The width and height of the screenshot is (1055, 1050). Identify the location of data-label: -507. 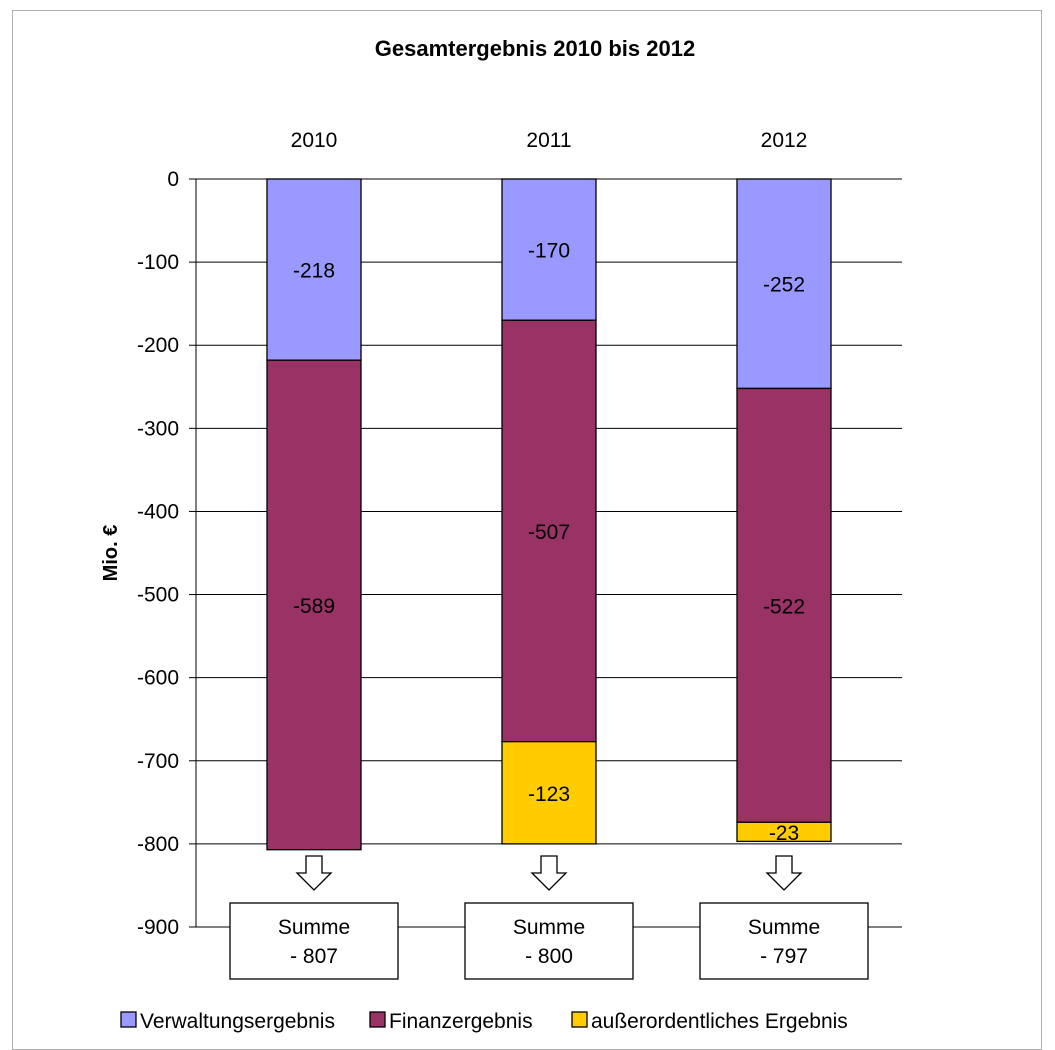
(549, 532).